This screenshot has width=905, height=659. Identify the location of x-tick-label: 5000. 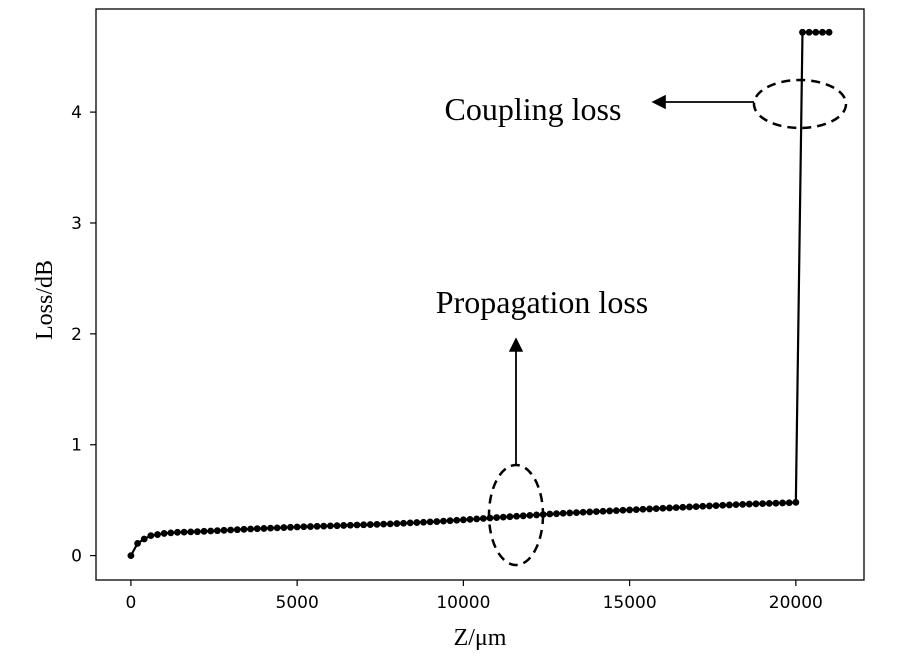
(297, 603).